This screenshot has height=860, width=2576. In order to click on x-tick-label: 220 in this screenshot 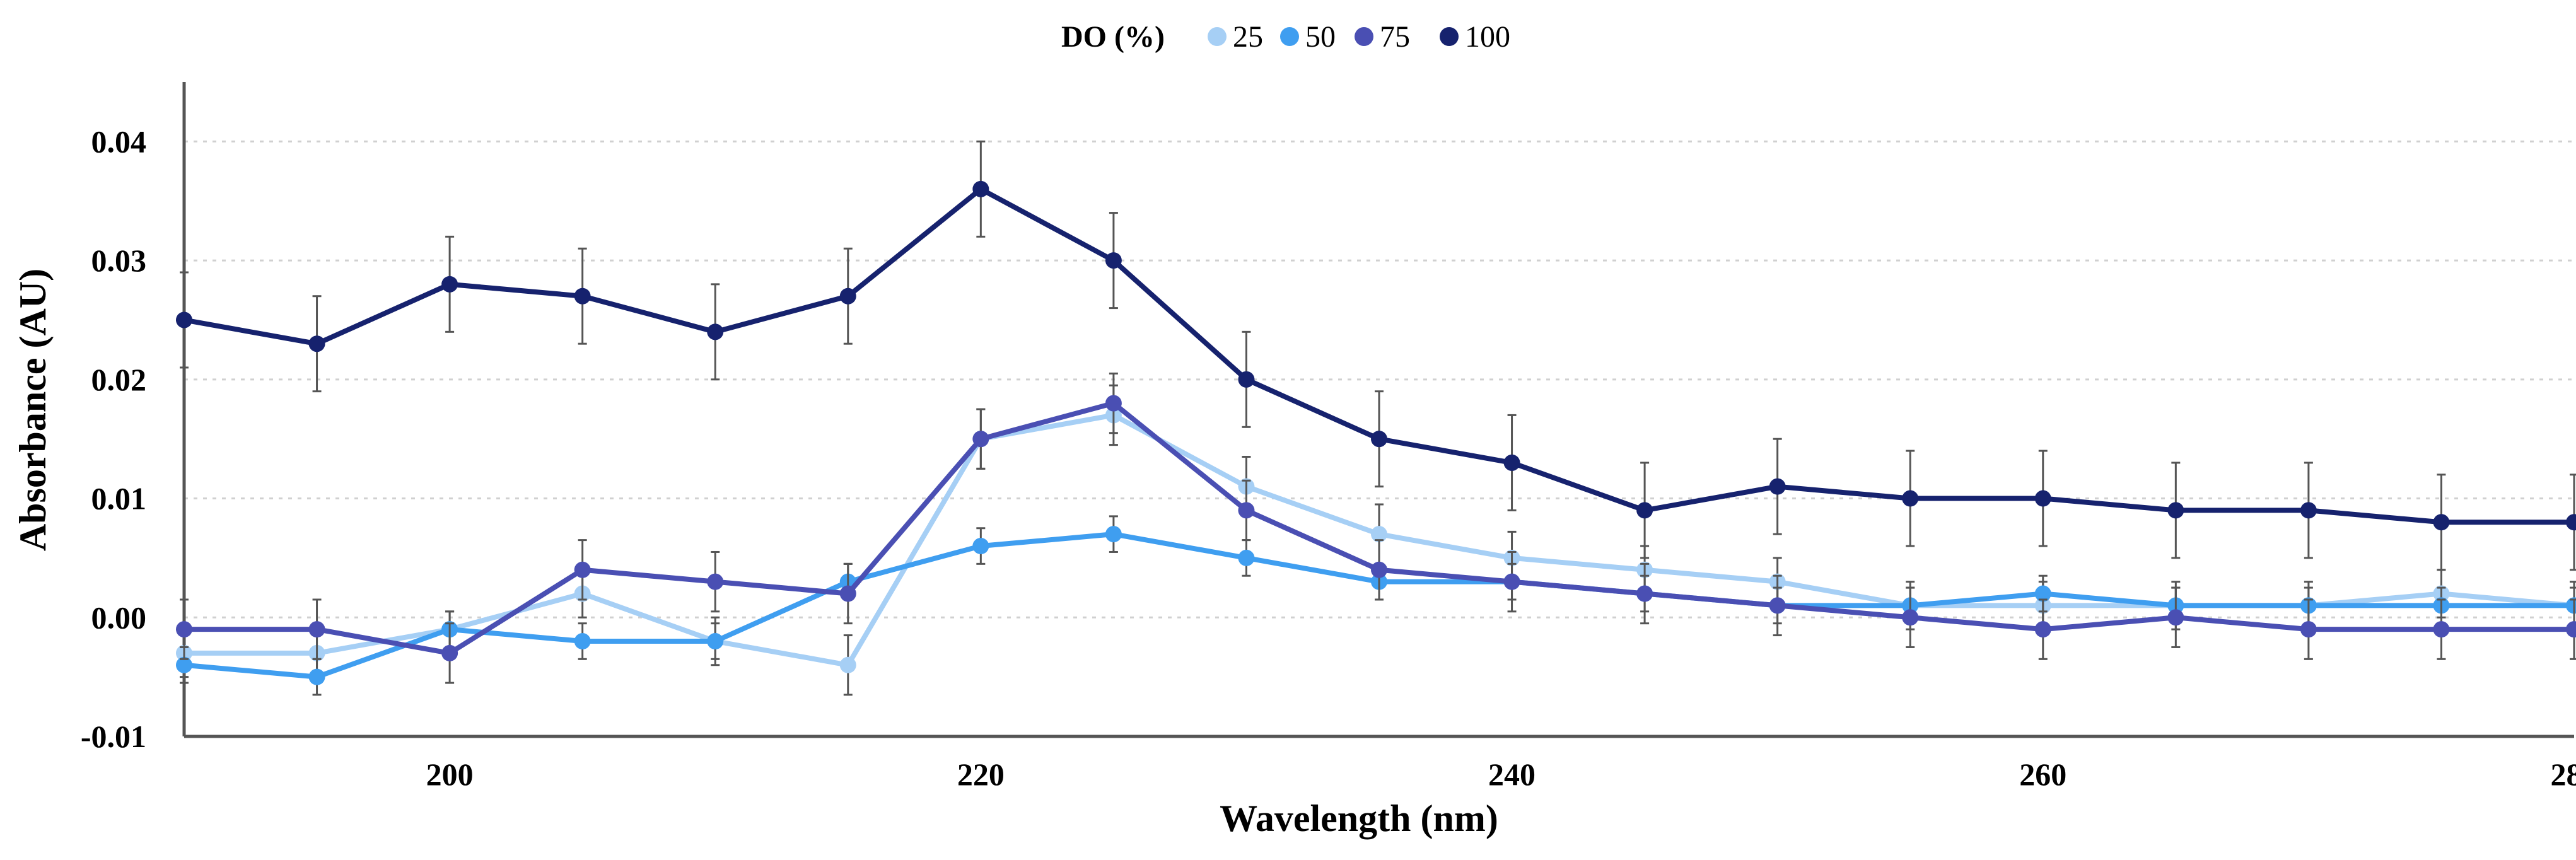, I will do `click(981, 774)`.